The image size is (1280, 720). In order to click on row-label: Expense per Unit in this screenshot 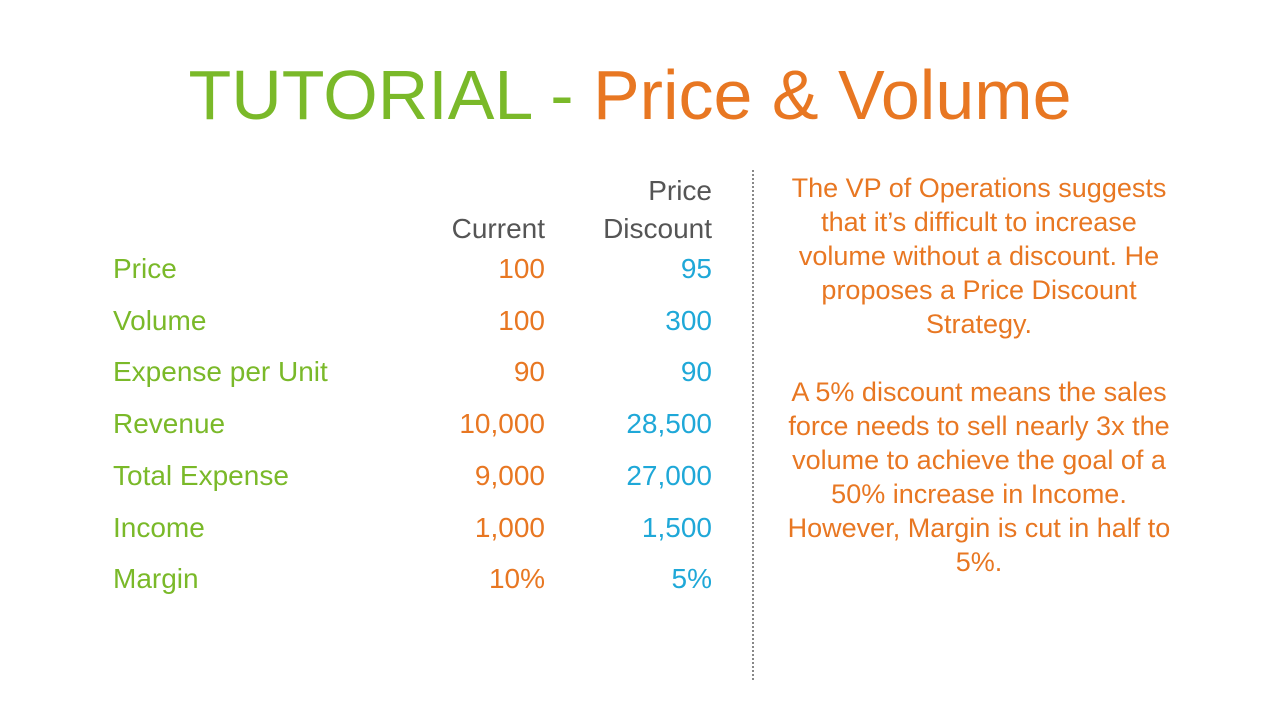, I will do `click(220, 372)`.